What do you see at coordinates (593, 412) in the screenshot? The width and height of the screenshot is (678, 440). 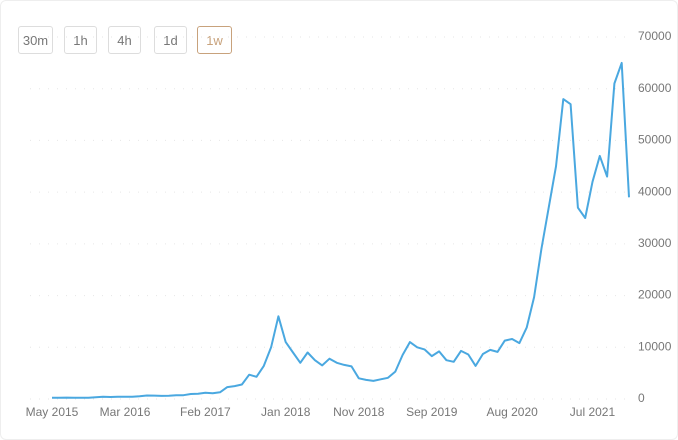 I see `x-tick-label: Jul 2021` at bounding box center [593, 412].